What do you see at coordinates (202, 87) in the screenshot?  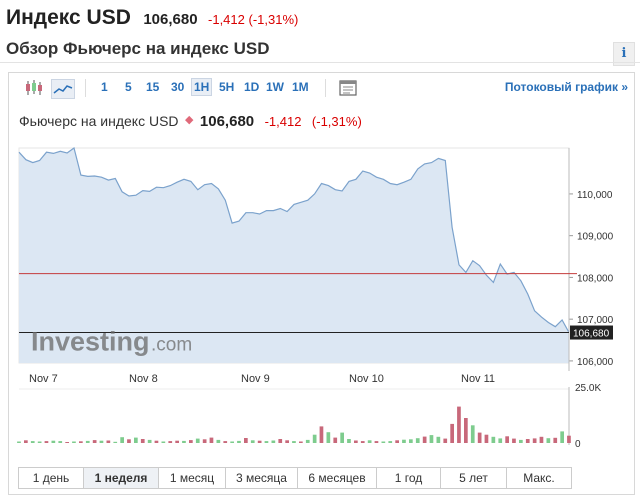 I see `interval-1h-button: 1H` at bounding box center [202, 87].